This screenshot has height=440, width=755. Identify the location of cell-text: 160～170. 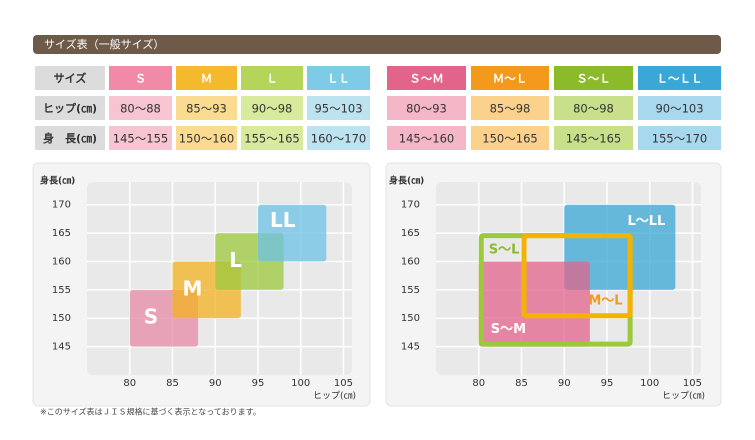
(338, 139).